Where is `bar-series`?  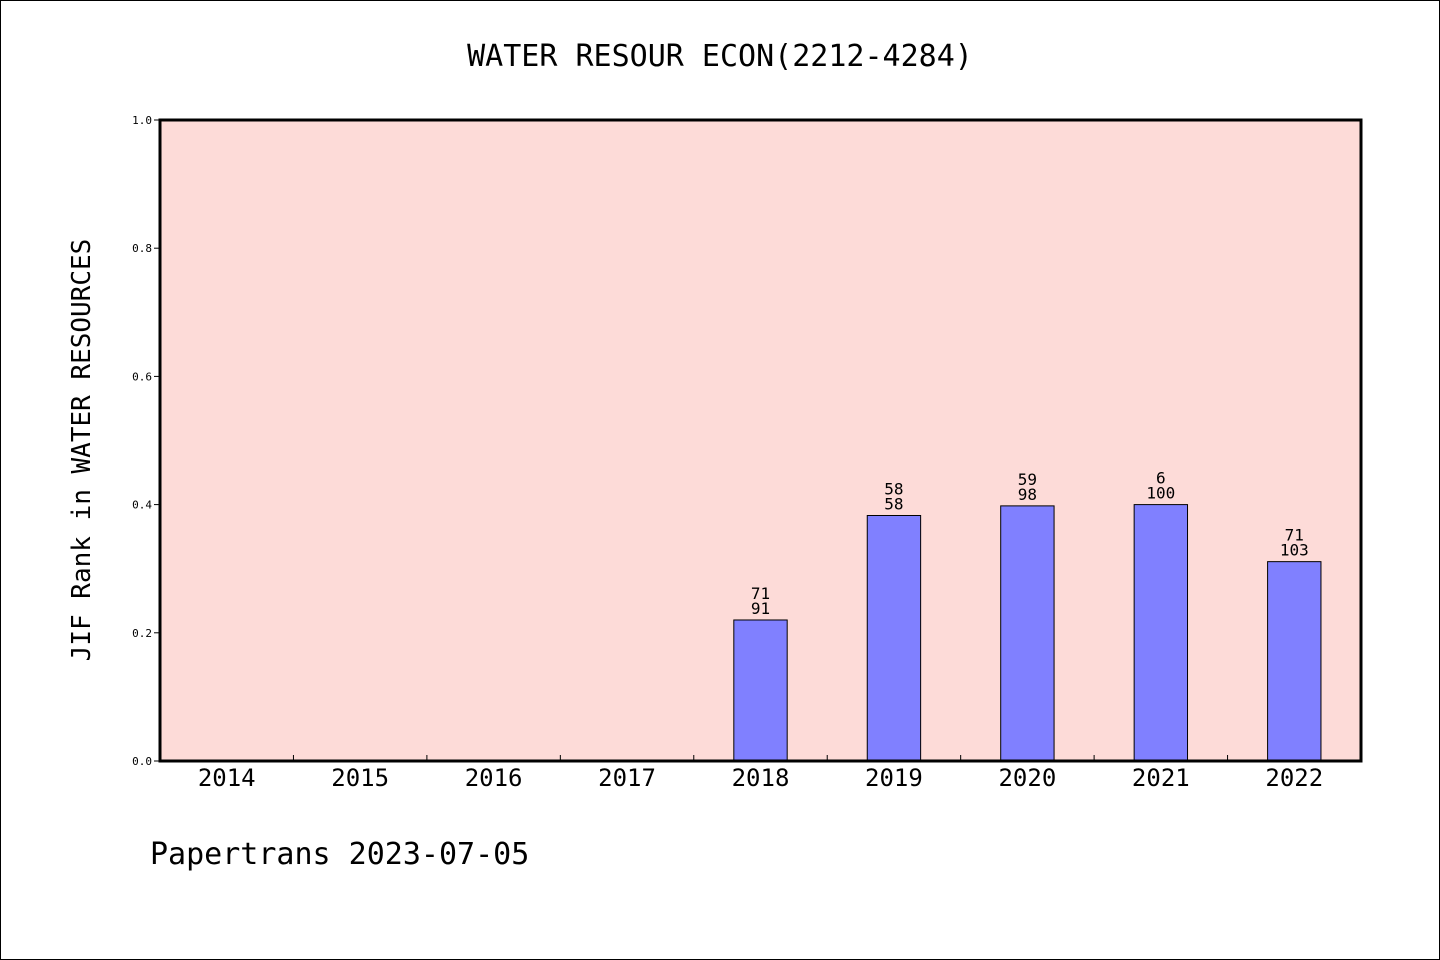
bar-series is located at coordinates (1027, 633).